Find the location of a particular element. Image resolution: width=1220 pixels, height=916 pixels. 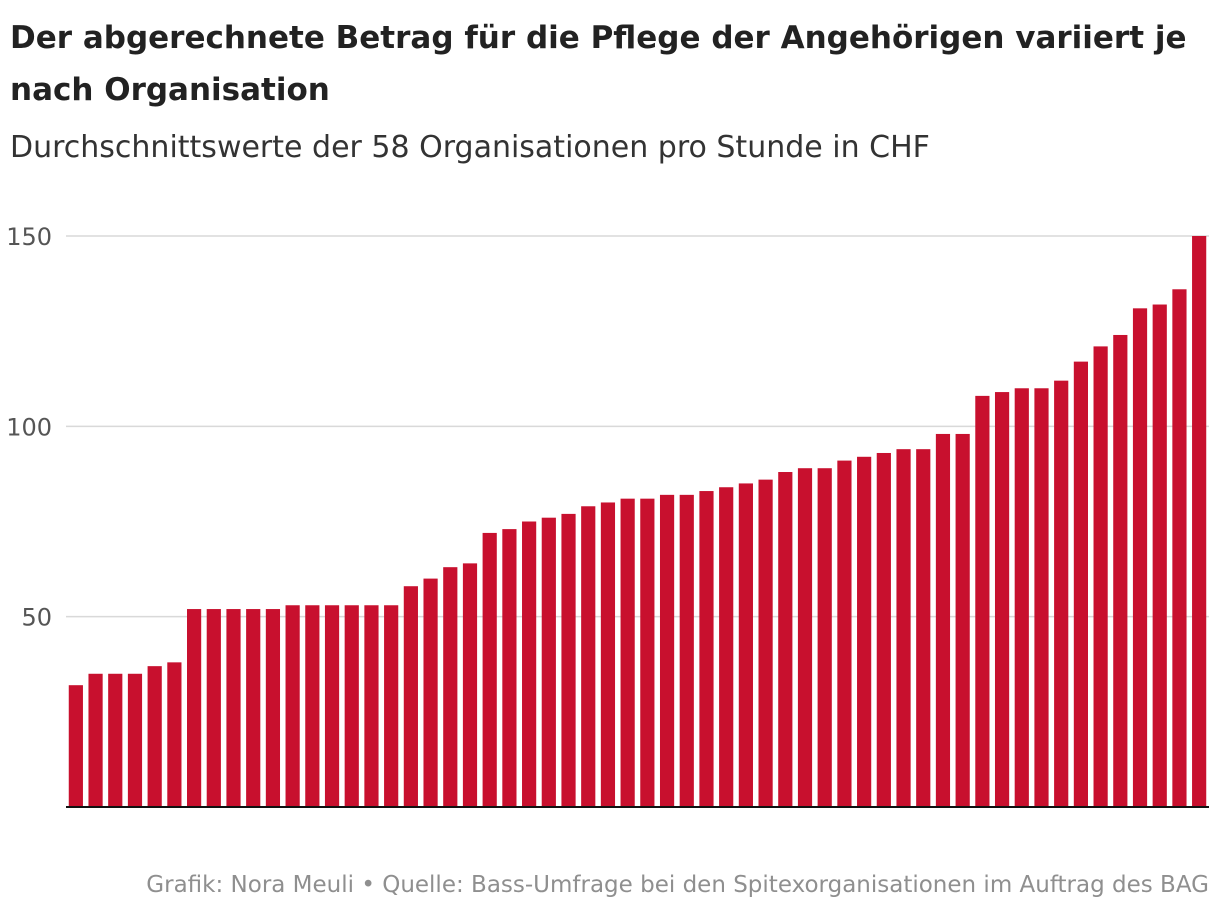

y-tick-label: 50 is located at coordinates (36, 618).